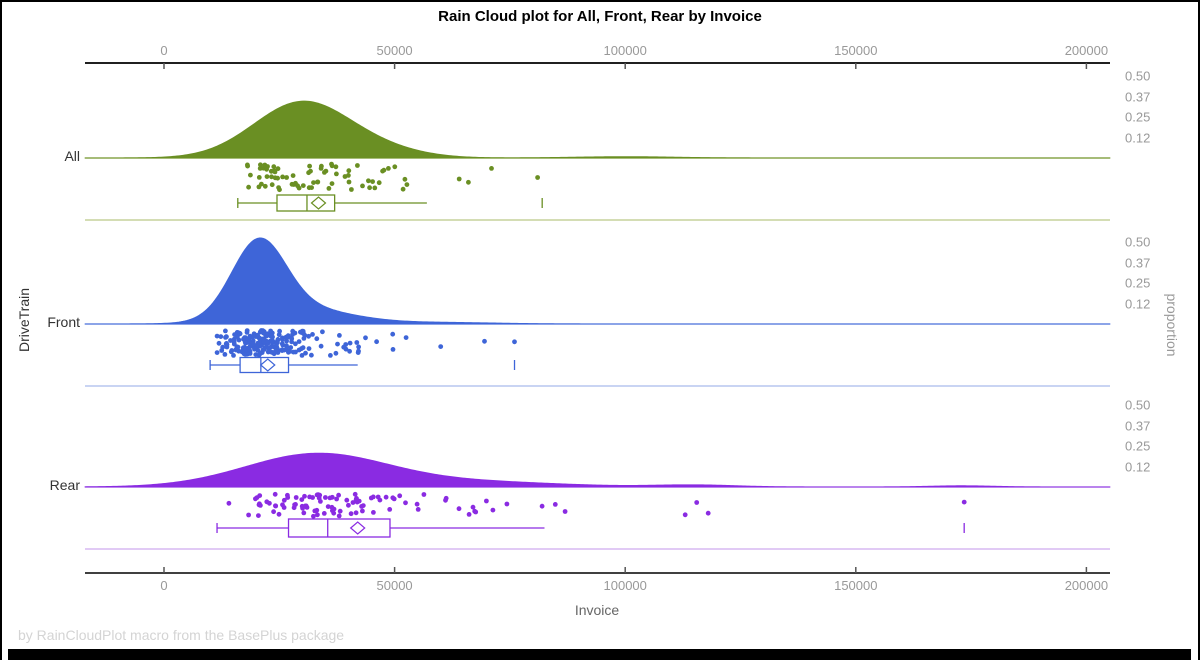 The height and width of the screenshot is (660, 1200). I want to click on category-label-all: All, so click(72, 156).